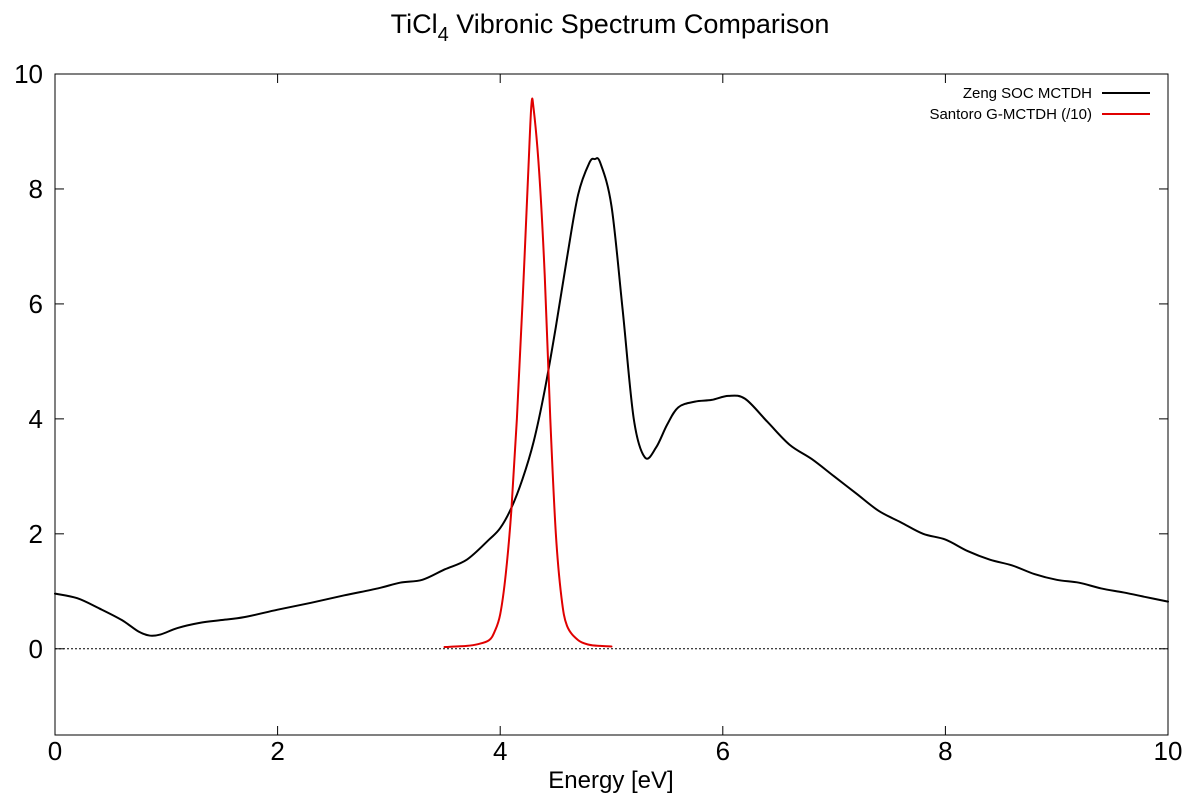  I want to click on y-tick-label: 2, so click(36, 534).